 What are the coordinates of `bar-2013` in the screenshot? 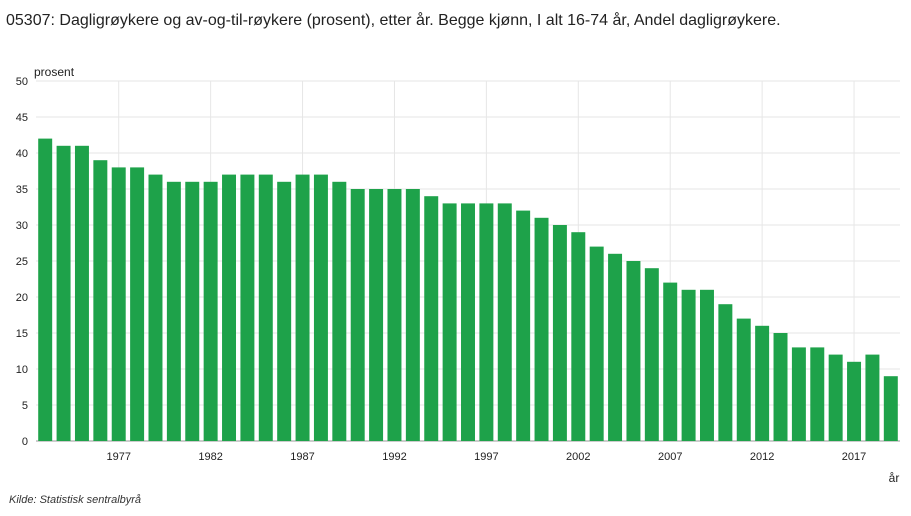 It's located at (780, 387).